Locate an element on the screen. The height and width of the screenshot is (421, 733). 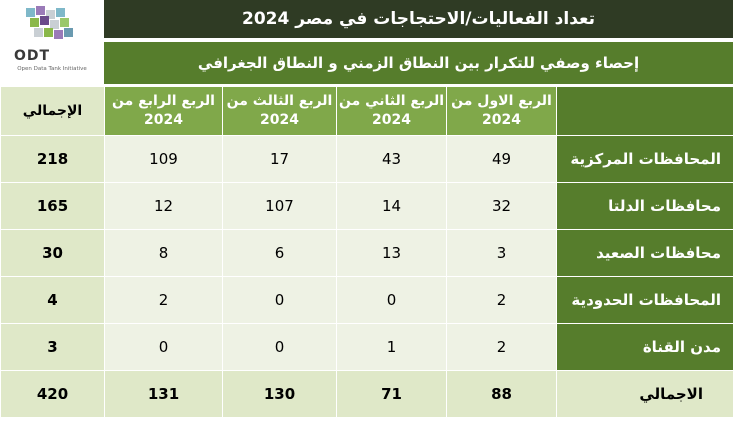
row-label: المحافظات الحدودية is located at coordinates (644, 300).